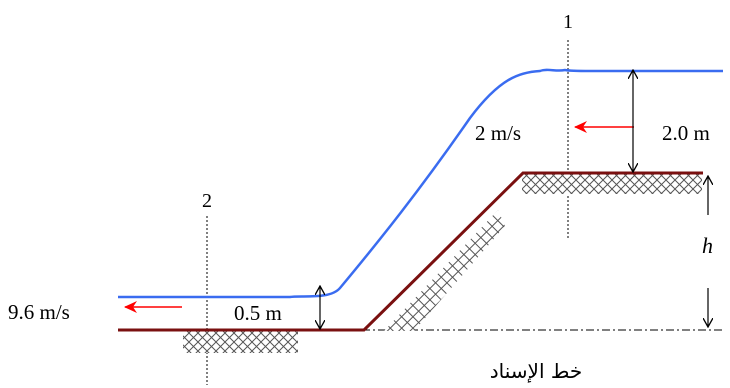 The height and width of the screenshot is (388, 730). Describe the element at coordinates (612, 184) in the screenshot. I see `ground-hatch-upstream` at that location.